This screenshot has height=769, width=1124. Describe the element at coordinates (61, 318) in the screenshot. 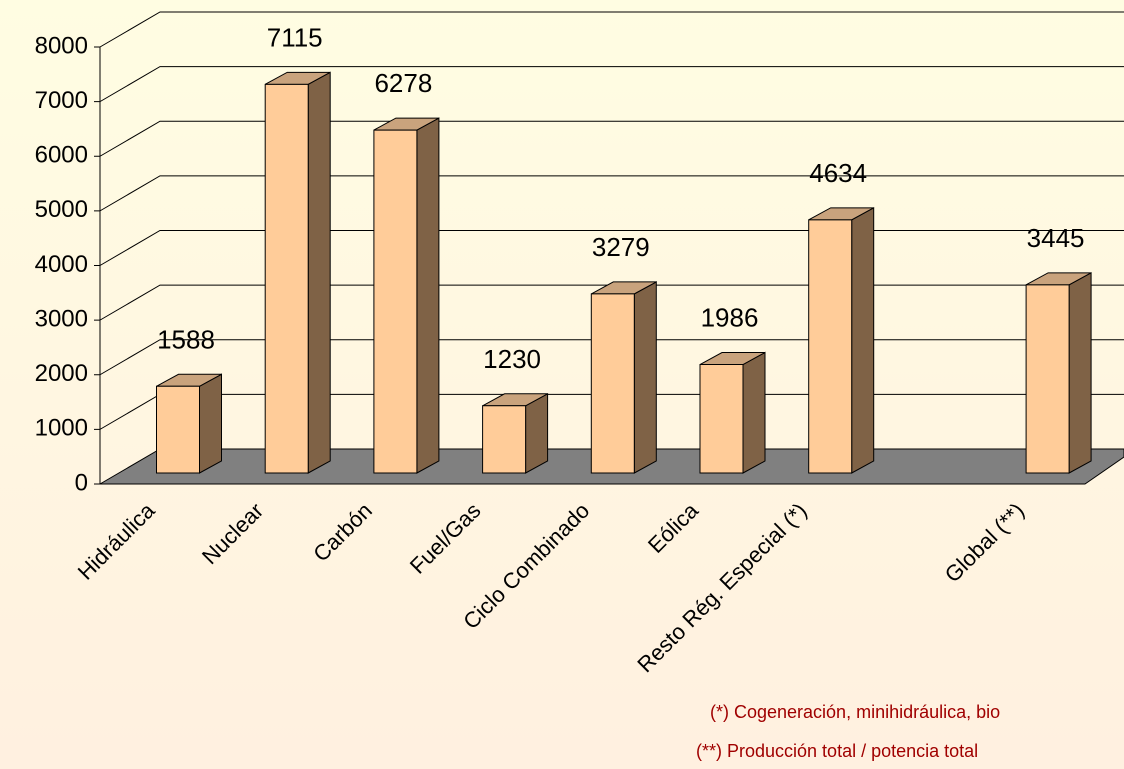

I see `y-tick-label: 3000` at that location.